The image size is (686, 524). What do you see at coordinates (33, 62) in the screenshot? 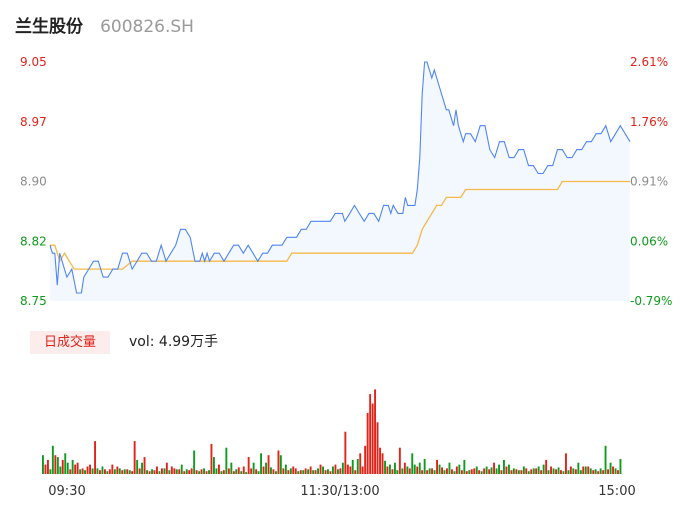
I see `y-tick-left: 9.05` at bounding box center [33, 62].